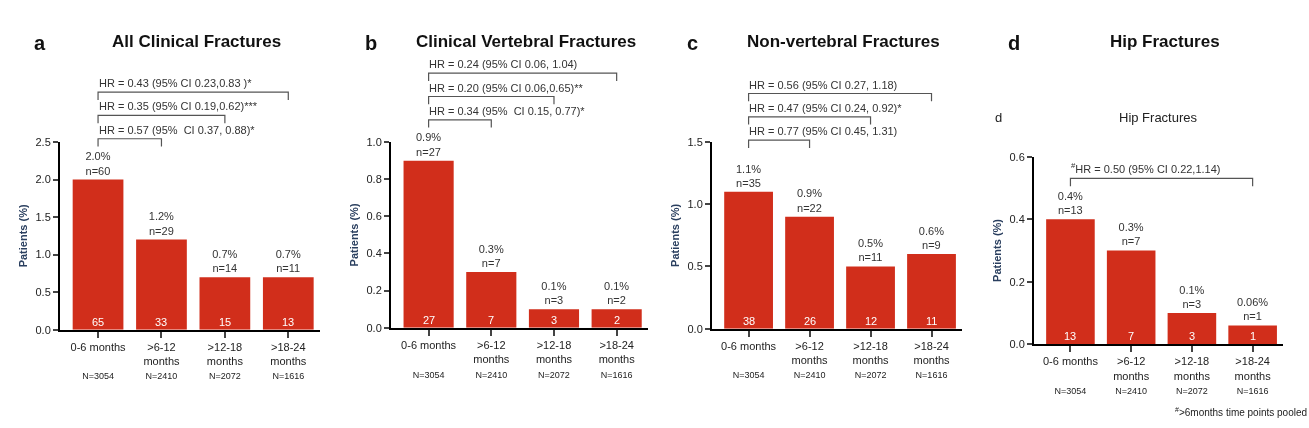  Describe the element at coordinates (826, 108) in the screenshot. I see `text: HR = 0.47 (95% CI 0.24, 0.92)*` at that location.